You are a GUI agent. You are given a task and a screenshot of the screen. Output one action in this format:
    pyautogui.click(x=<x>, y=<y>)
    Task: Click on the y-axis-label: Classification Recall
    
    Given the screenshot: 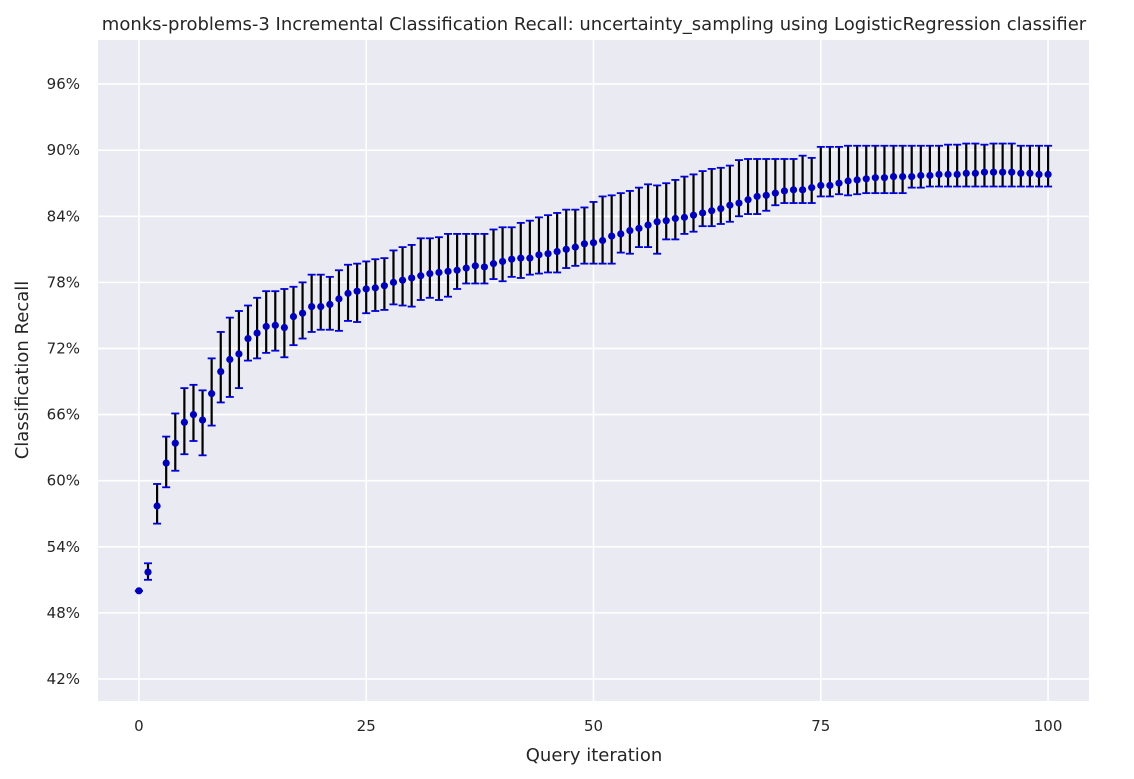 What is the action you would take?
    pyautogui.click(x=22, y=370)
    